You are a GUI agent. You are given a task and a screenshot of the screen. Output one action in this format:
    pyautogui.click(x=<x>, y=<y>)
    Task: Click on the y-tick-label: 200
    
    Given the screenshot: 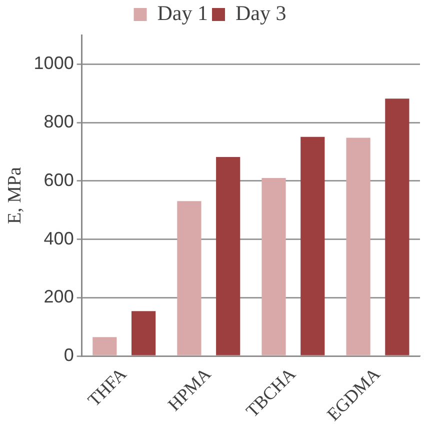 What is the action you would take?
    pyautogui.click(x=59, y=296)
    